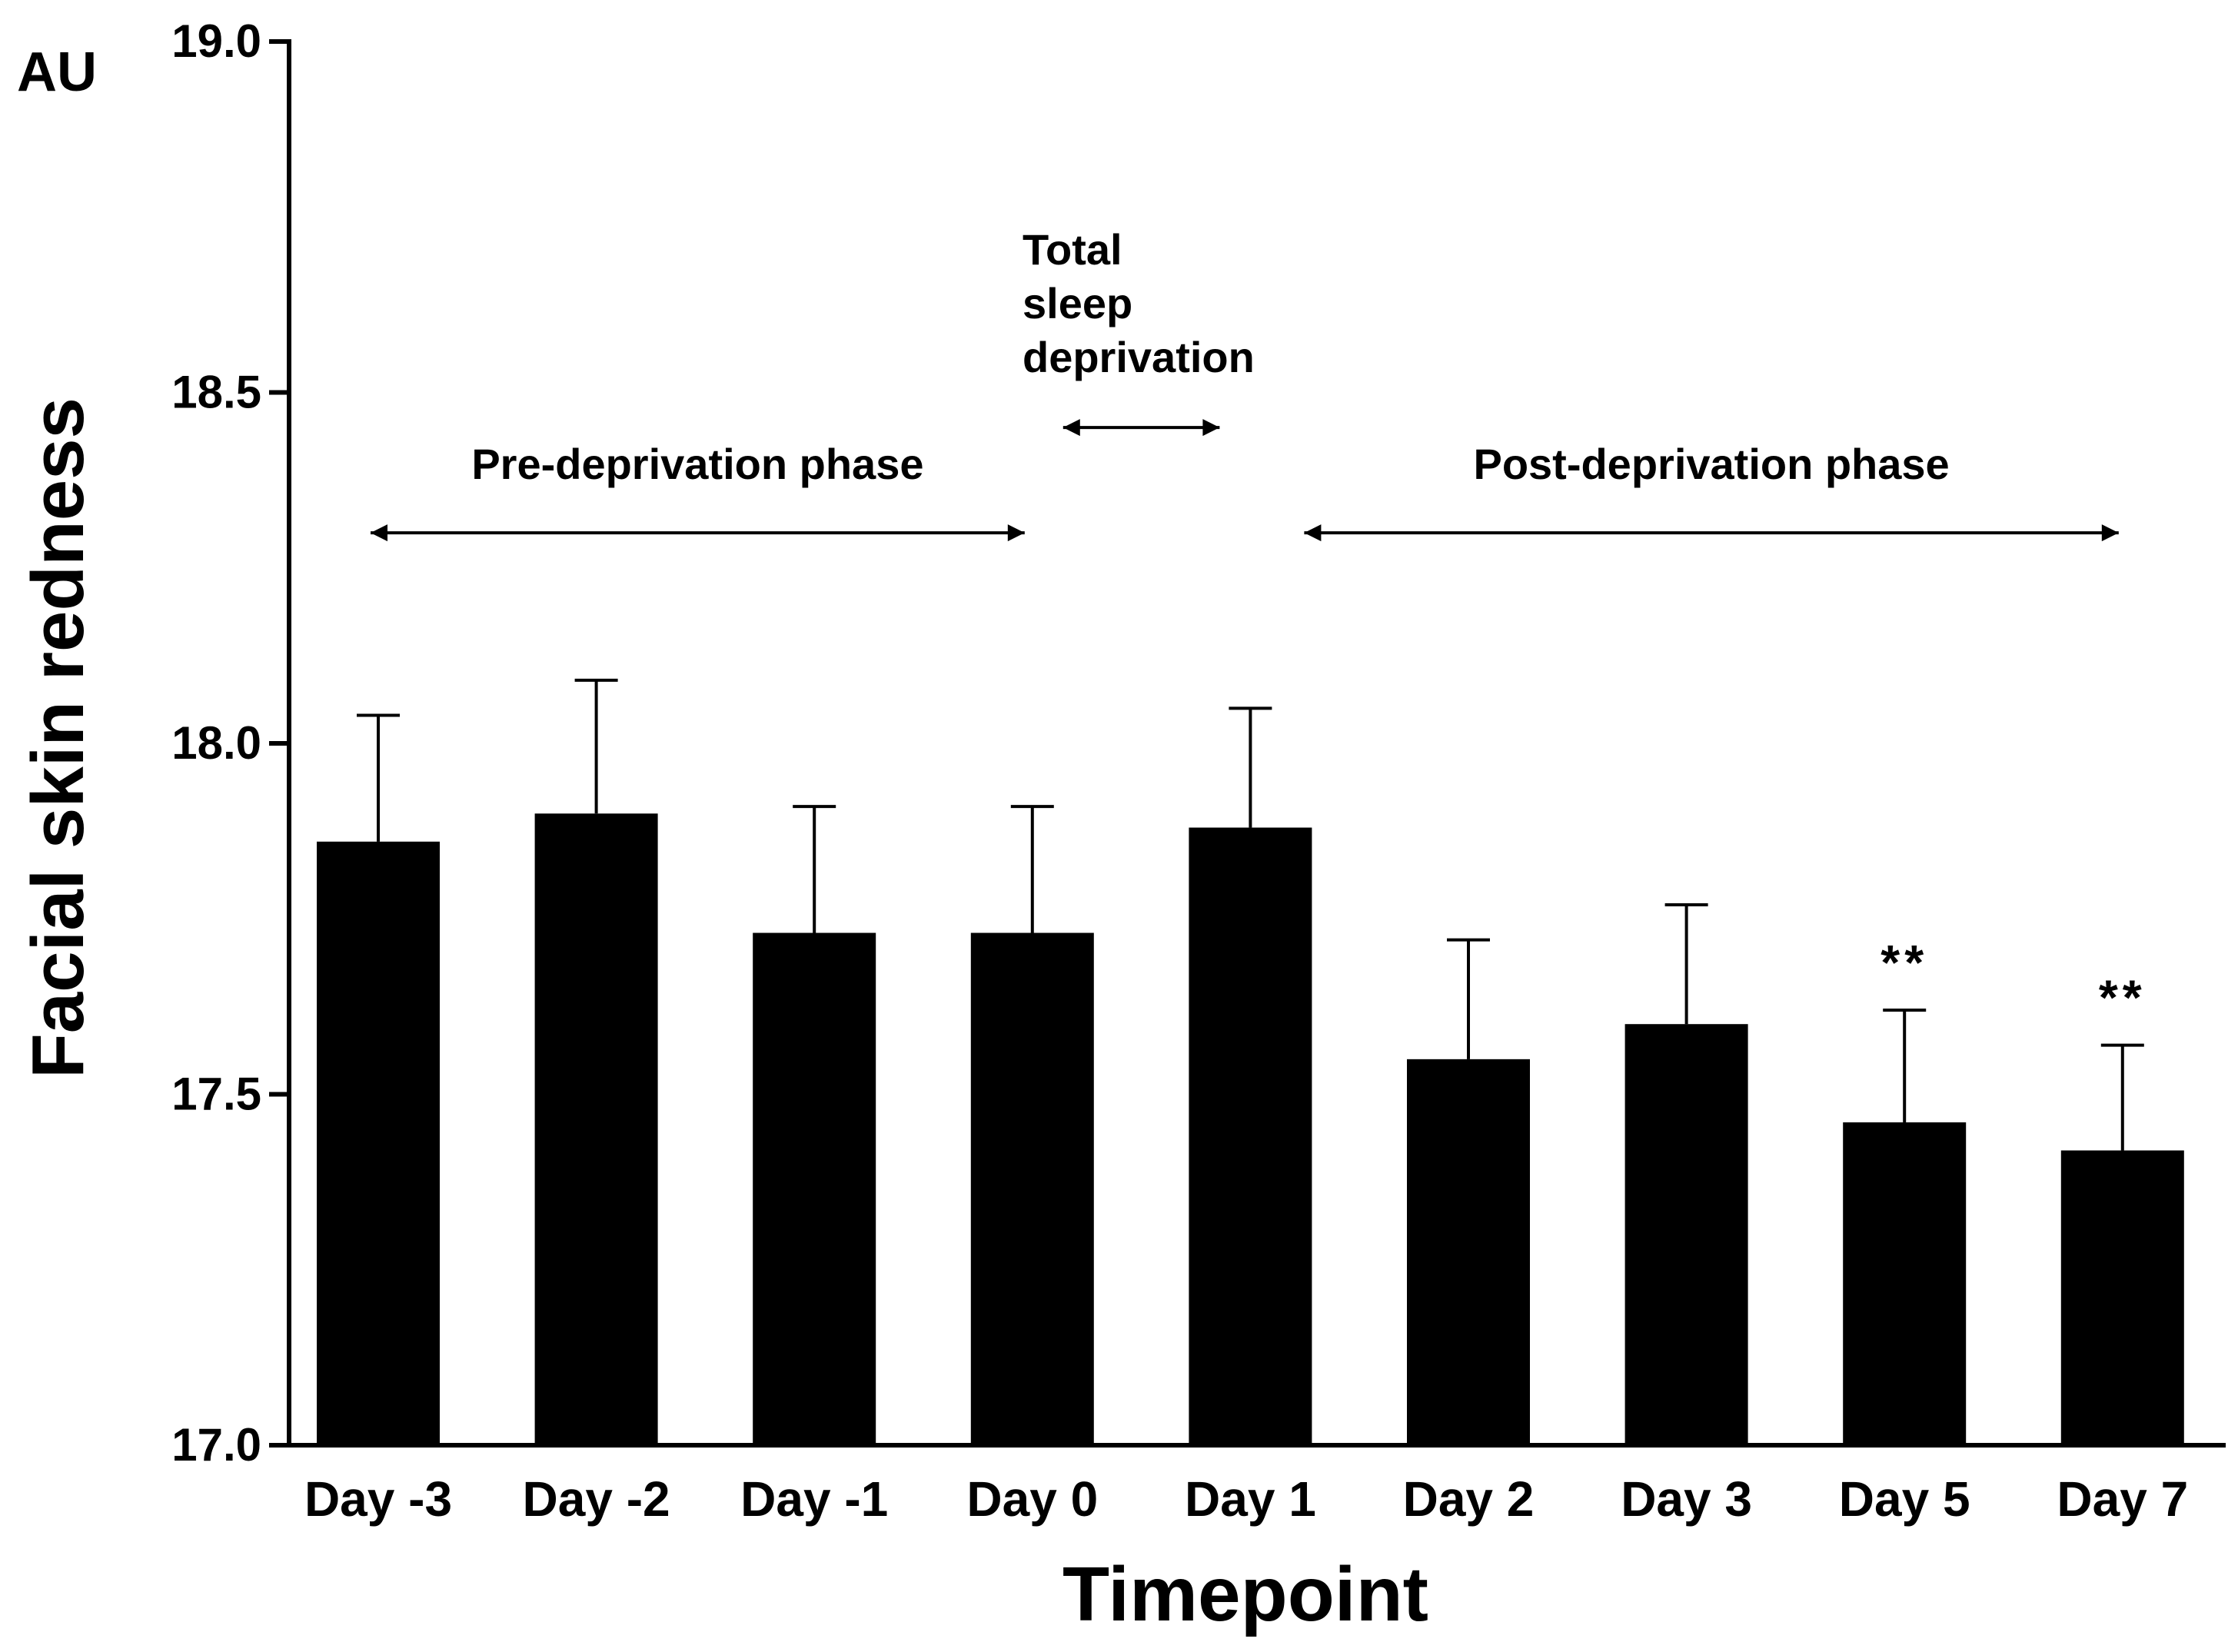  What do you see at coordinates (1250, 1499) in the screenshot?
I see `x-tick-label: Day 1` at bounding box center [1250, 1499].